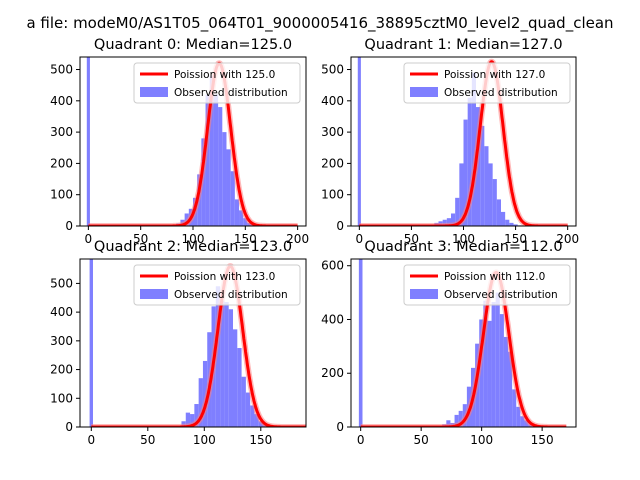 The image size is (640, 480). I want to click on legend-entry-poisson: Poission with 127.0, so click(494, 75).